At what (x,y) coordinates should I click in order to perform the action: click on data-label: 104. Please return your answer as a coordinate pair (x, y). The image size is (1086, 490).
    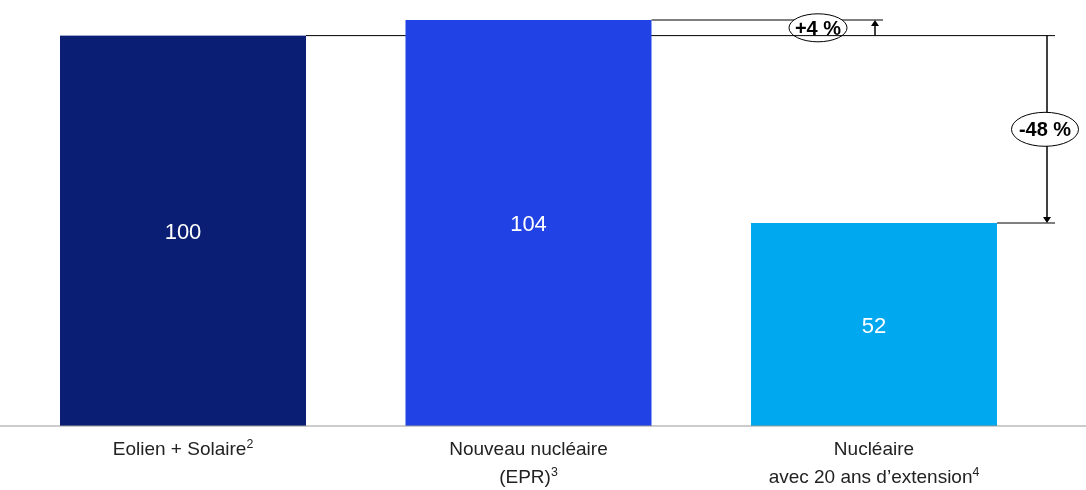
    Looking at the image, I should click on (528, 223).